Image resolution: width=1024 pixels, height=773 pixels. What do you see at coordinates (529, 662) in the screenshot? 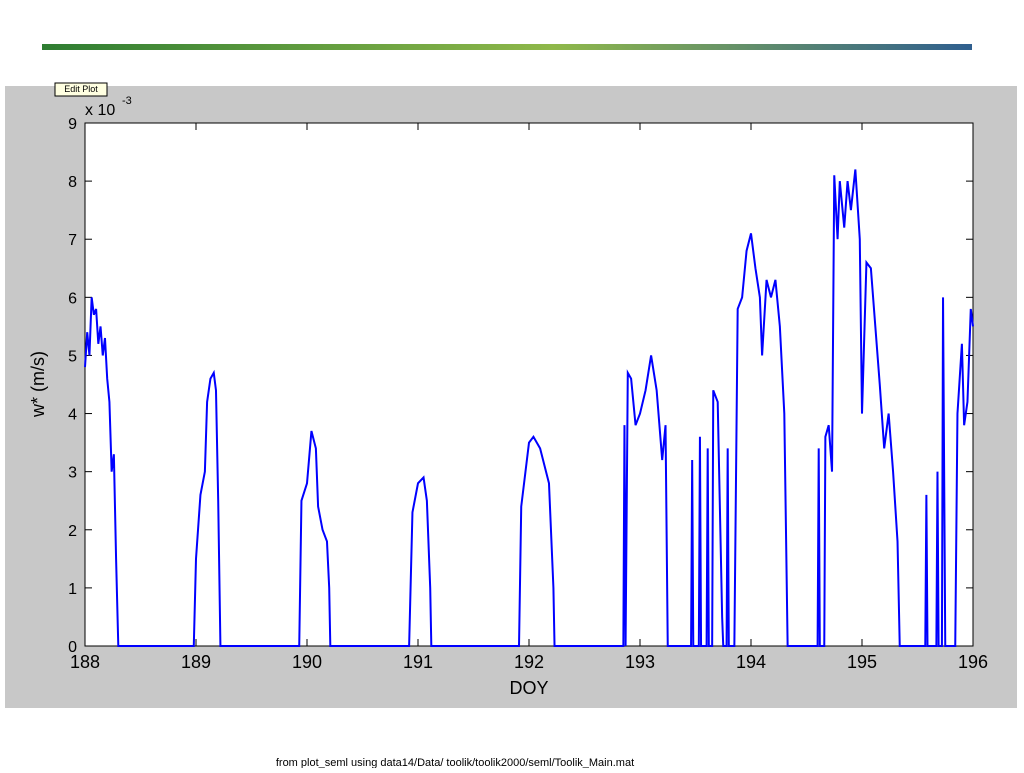
I see `x-tick-label: 192` at bounding box center [529, 662].